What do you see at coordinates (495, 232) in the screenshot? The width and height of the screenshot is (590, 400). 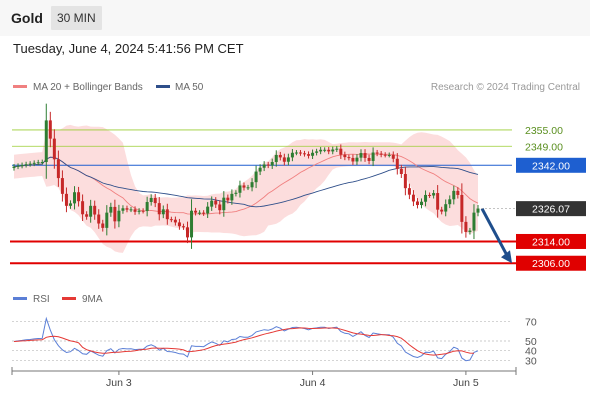 I see `forecast-arrow-shaft` at bounding box center [495, 232].